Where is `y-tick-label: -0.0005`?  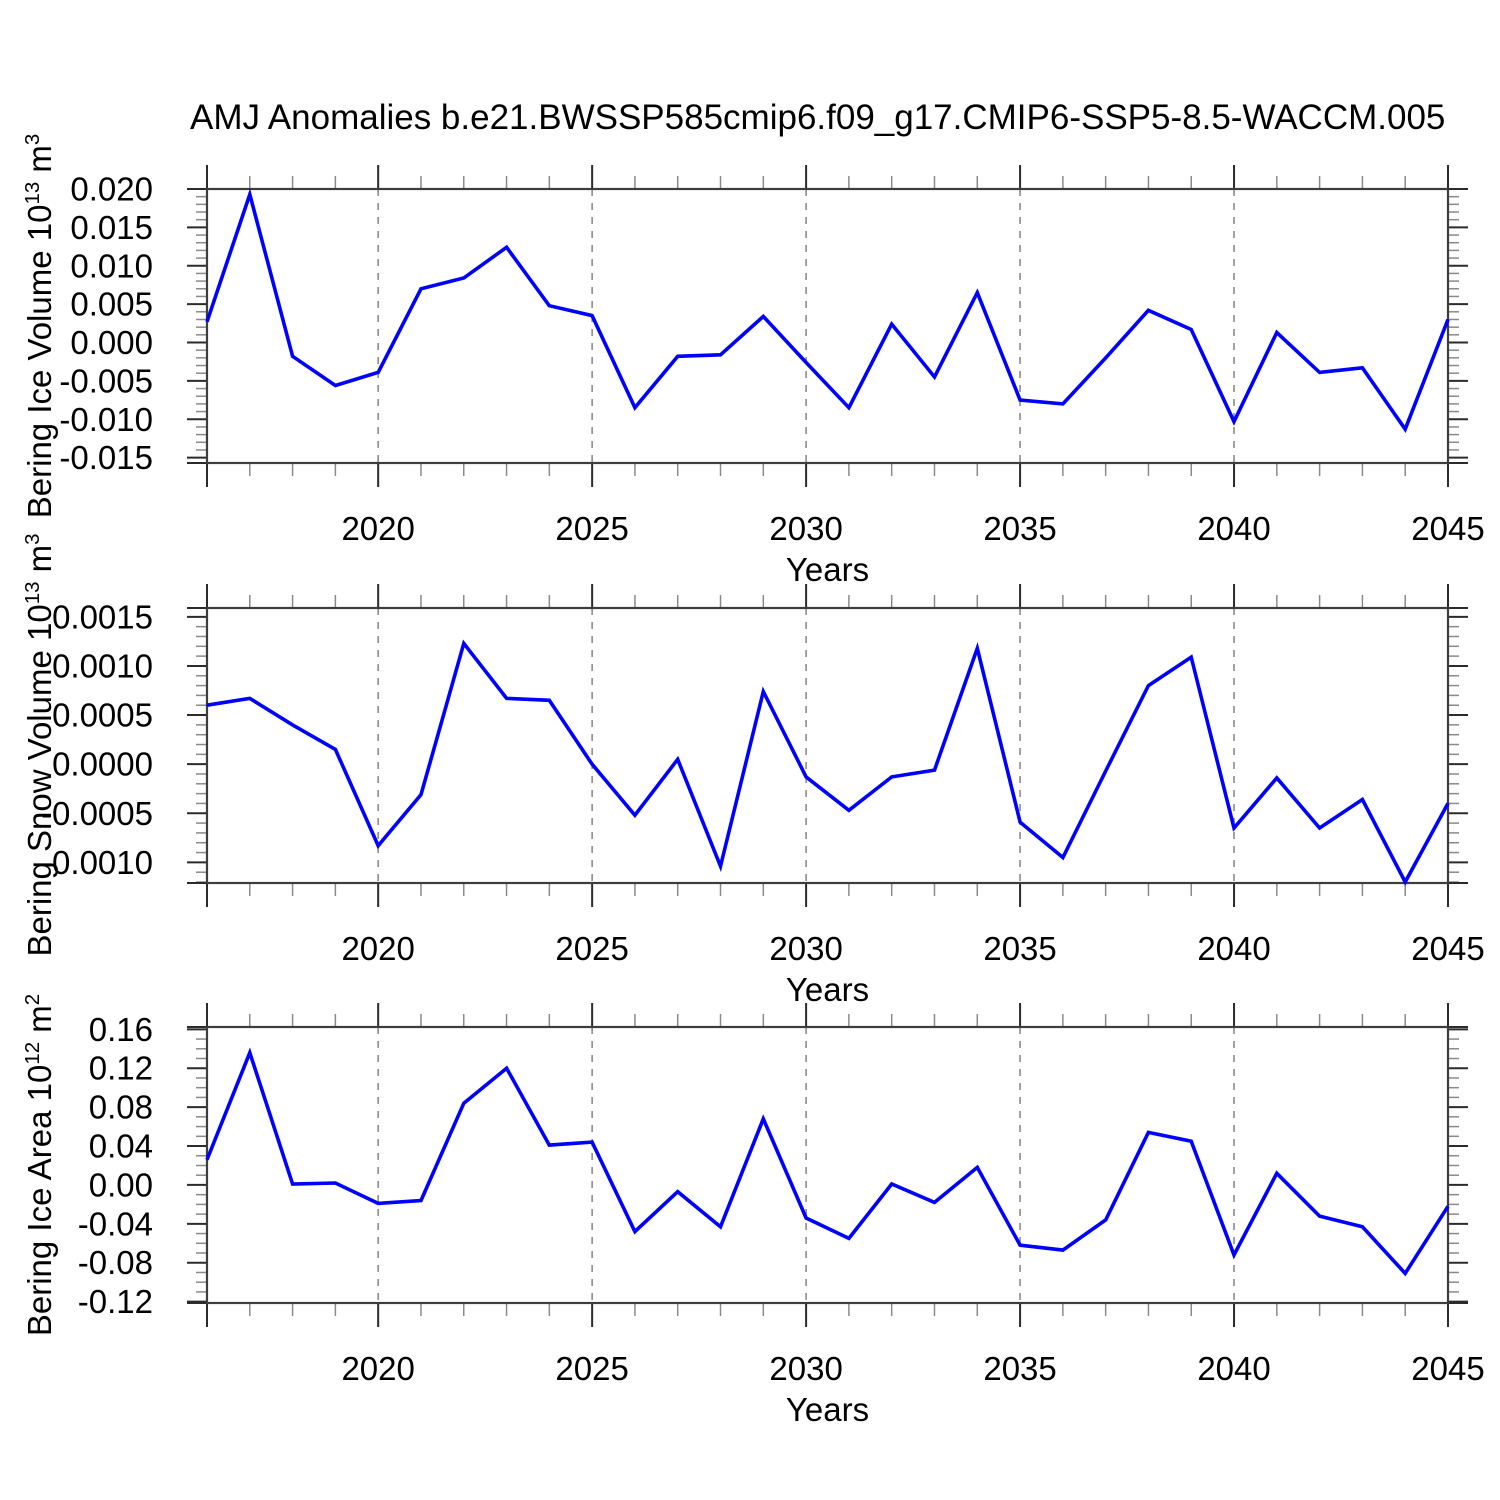
y-tick-label: -0.0005 is located at coordinates (97, 813).